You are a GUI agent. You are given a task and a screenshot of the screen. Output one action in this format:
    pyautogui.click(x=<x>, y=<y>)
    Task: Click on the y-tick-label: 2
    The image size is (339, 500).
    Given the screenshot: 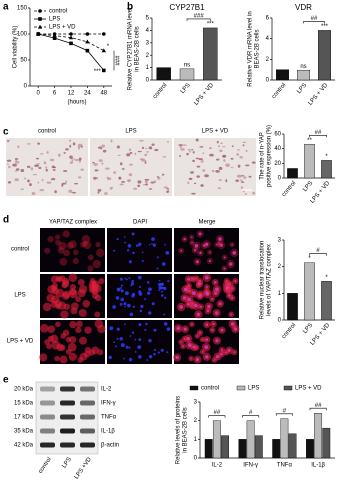 What is the action you would take?
    pyautogui.click(x=196, y=421)
    